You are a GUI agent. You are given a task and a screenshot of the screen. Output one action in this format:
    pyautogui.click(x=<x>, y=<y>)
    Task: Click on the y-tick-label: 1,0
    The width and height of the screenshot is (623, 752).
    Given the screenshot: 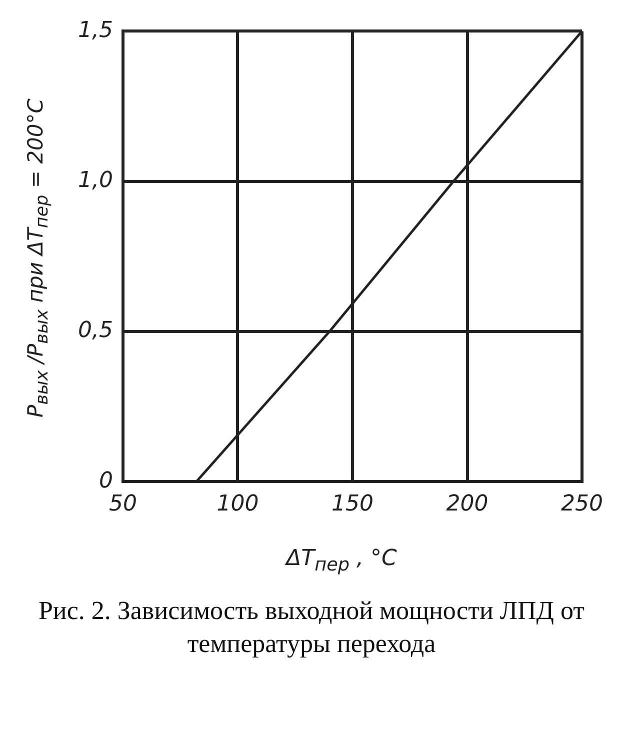 What is the action you would take?
    pyautogui.click(x=95, y=181)
    